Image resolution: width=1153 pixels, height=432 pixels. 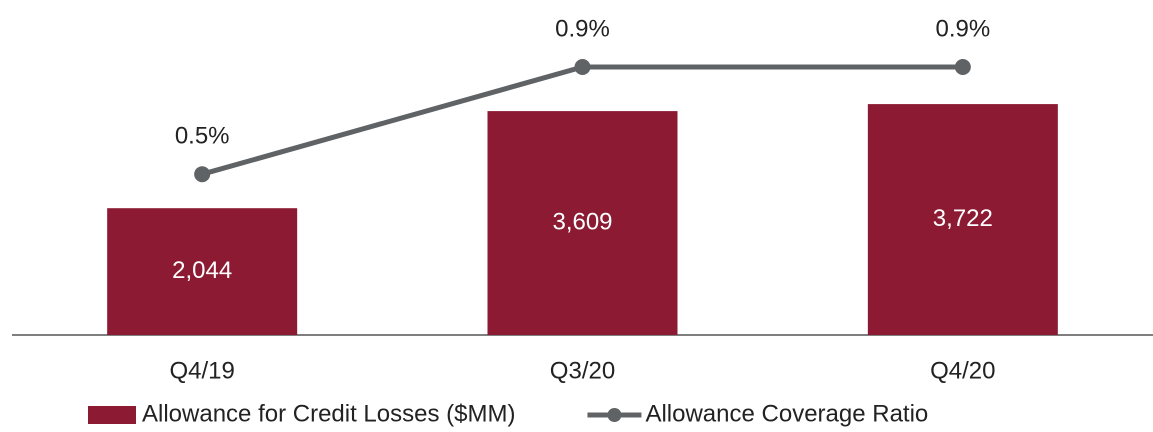 I want to click on x-tick-label: Q3/20, so click(x=582, y=370).